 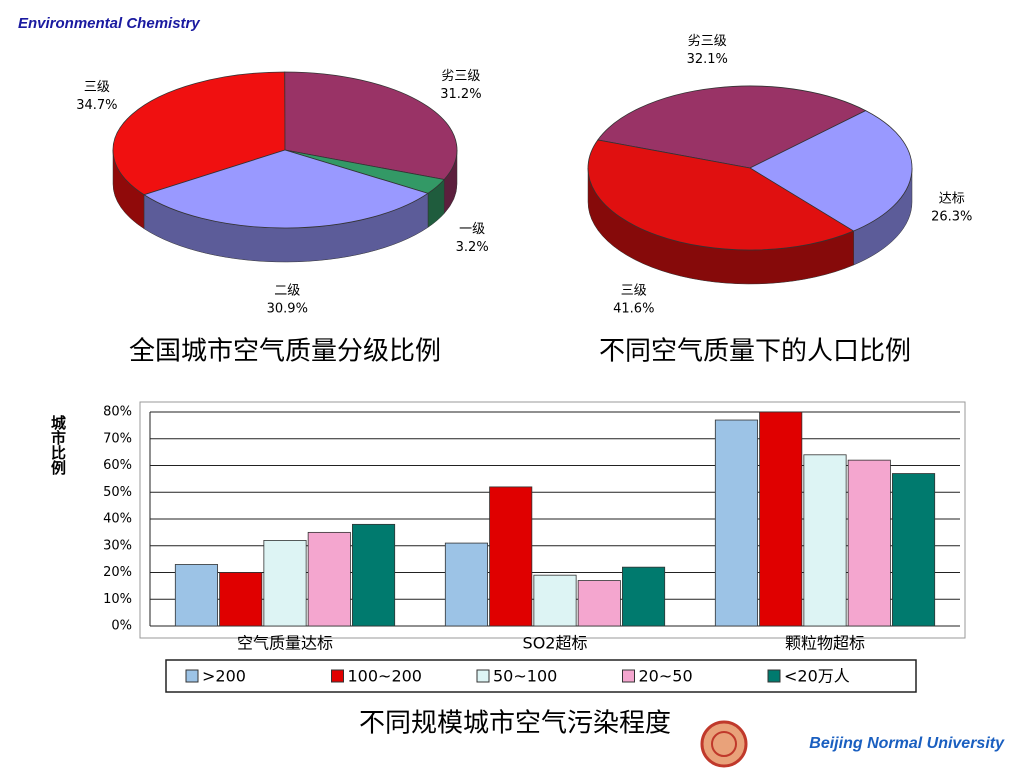 What do you see at coordinates (121, 626) in the screenshot?
I see `y-tick-label: 0%` at bounding box center [121, 626].